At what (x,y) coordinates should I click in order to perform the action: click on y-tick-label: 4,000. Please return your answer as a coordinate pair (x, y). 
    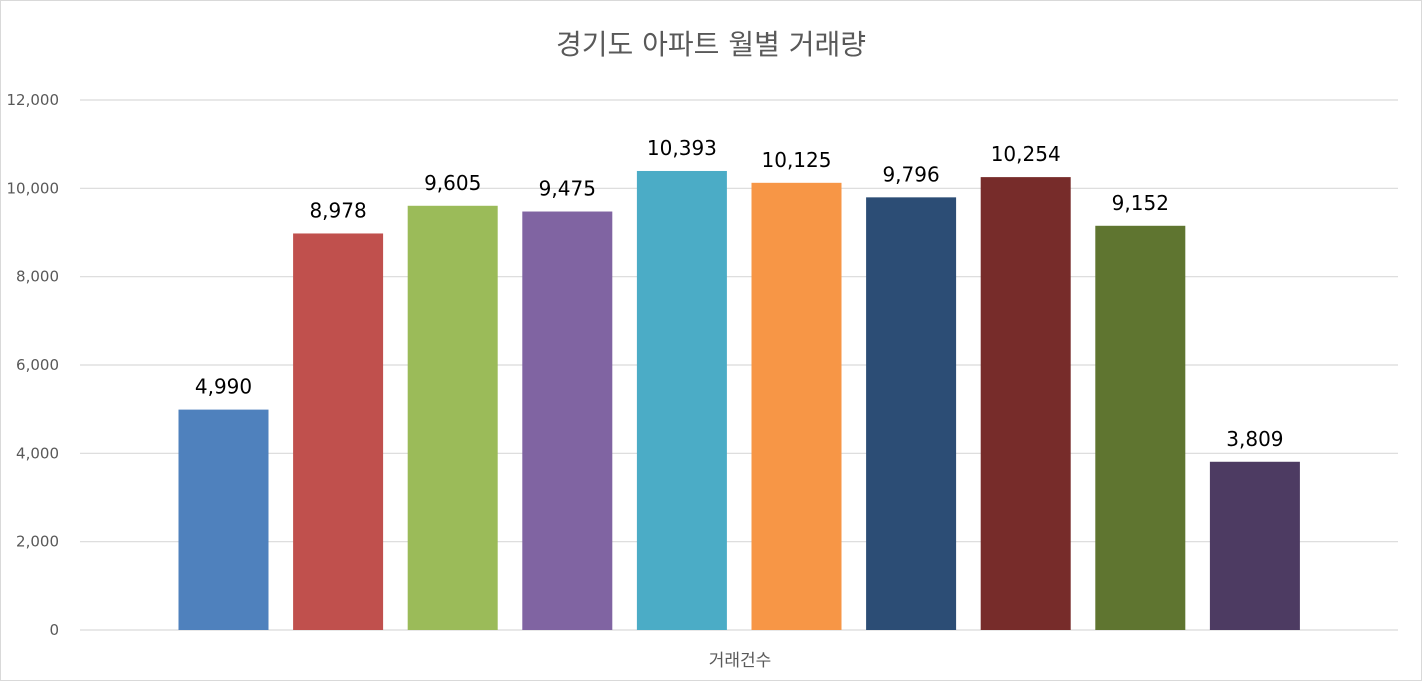
    Looking at the image, I should click on (37, 453).